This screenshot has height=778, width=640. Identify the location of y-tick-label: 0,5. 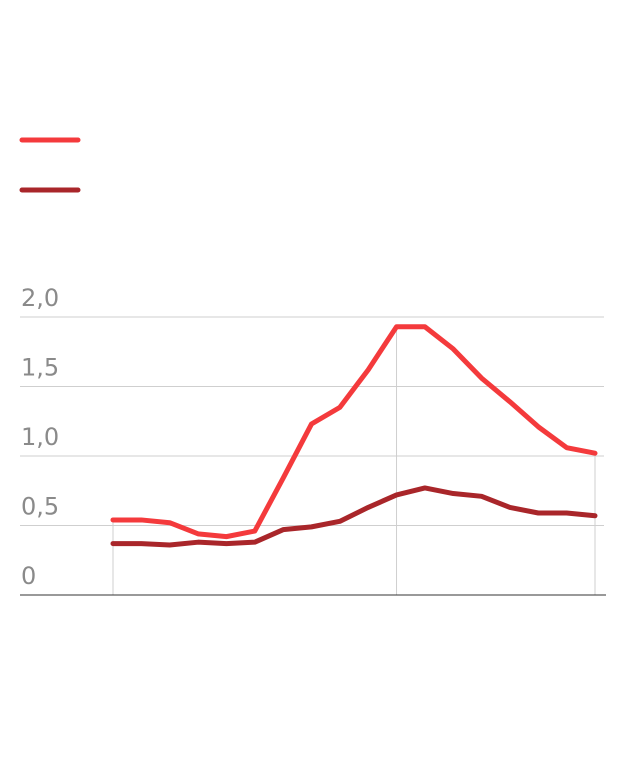
(40, 507).